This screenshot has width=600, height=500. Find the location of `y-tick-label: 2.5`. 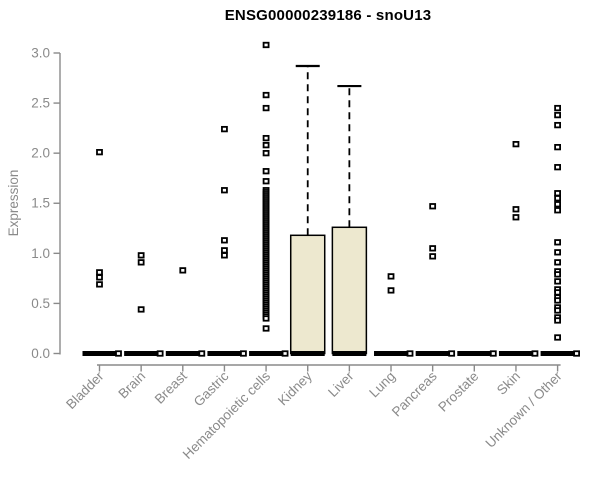

y-tick-label: 2.5 is located at coordinates (40, 103).